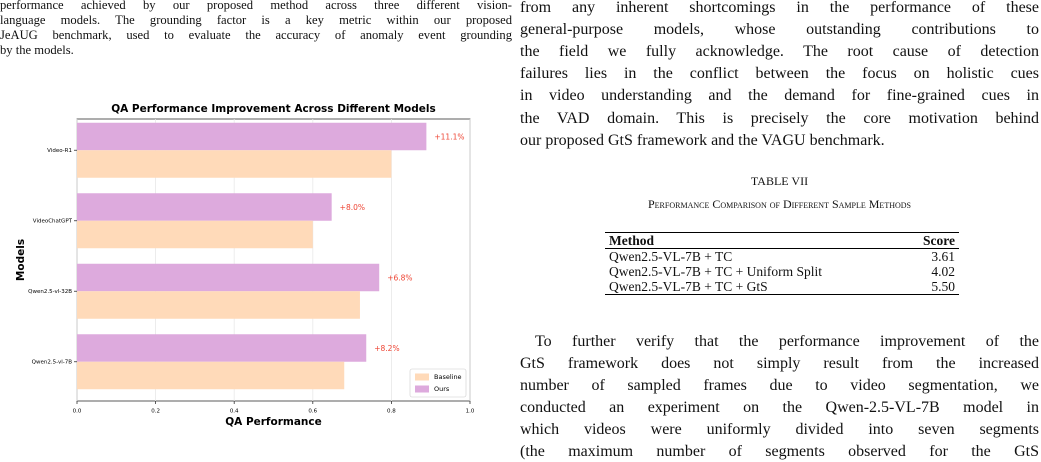 The image size is (1041, 462). I want to click on table-row: Qwen2.5-VL-7B + TC + GtS 5.50, so click(782, 287).